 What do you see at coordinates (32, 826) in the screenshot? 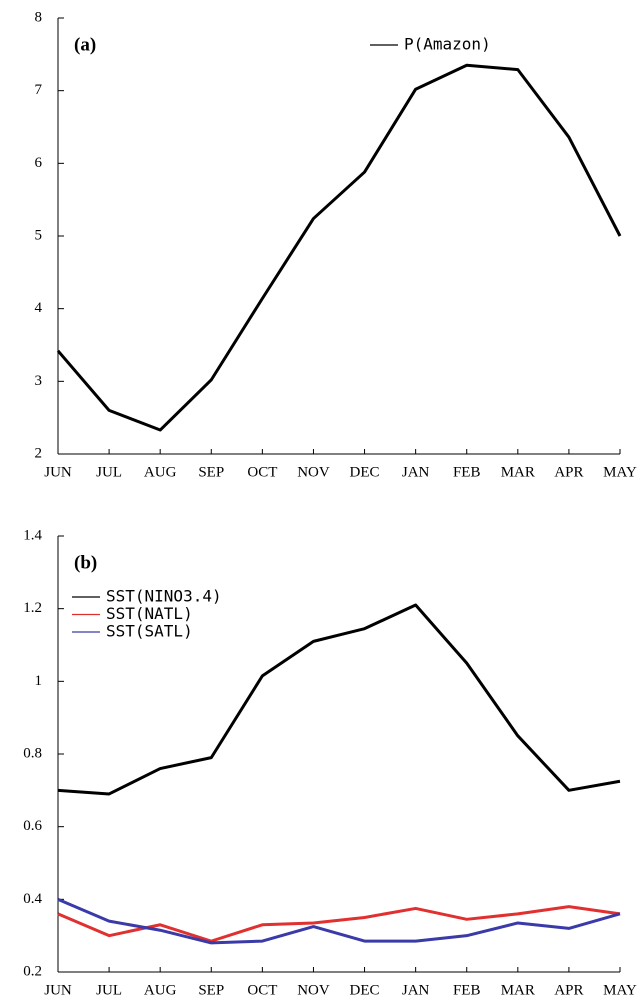
I see `y-tick-label: 0.6` at bounding box center [32, 826].